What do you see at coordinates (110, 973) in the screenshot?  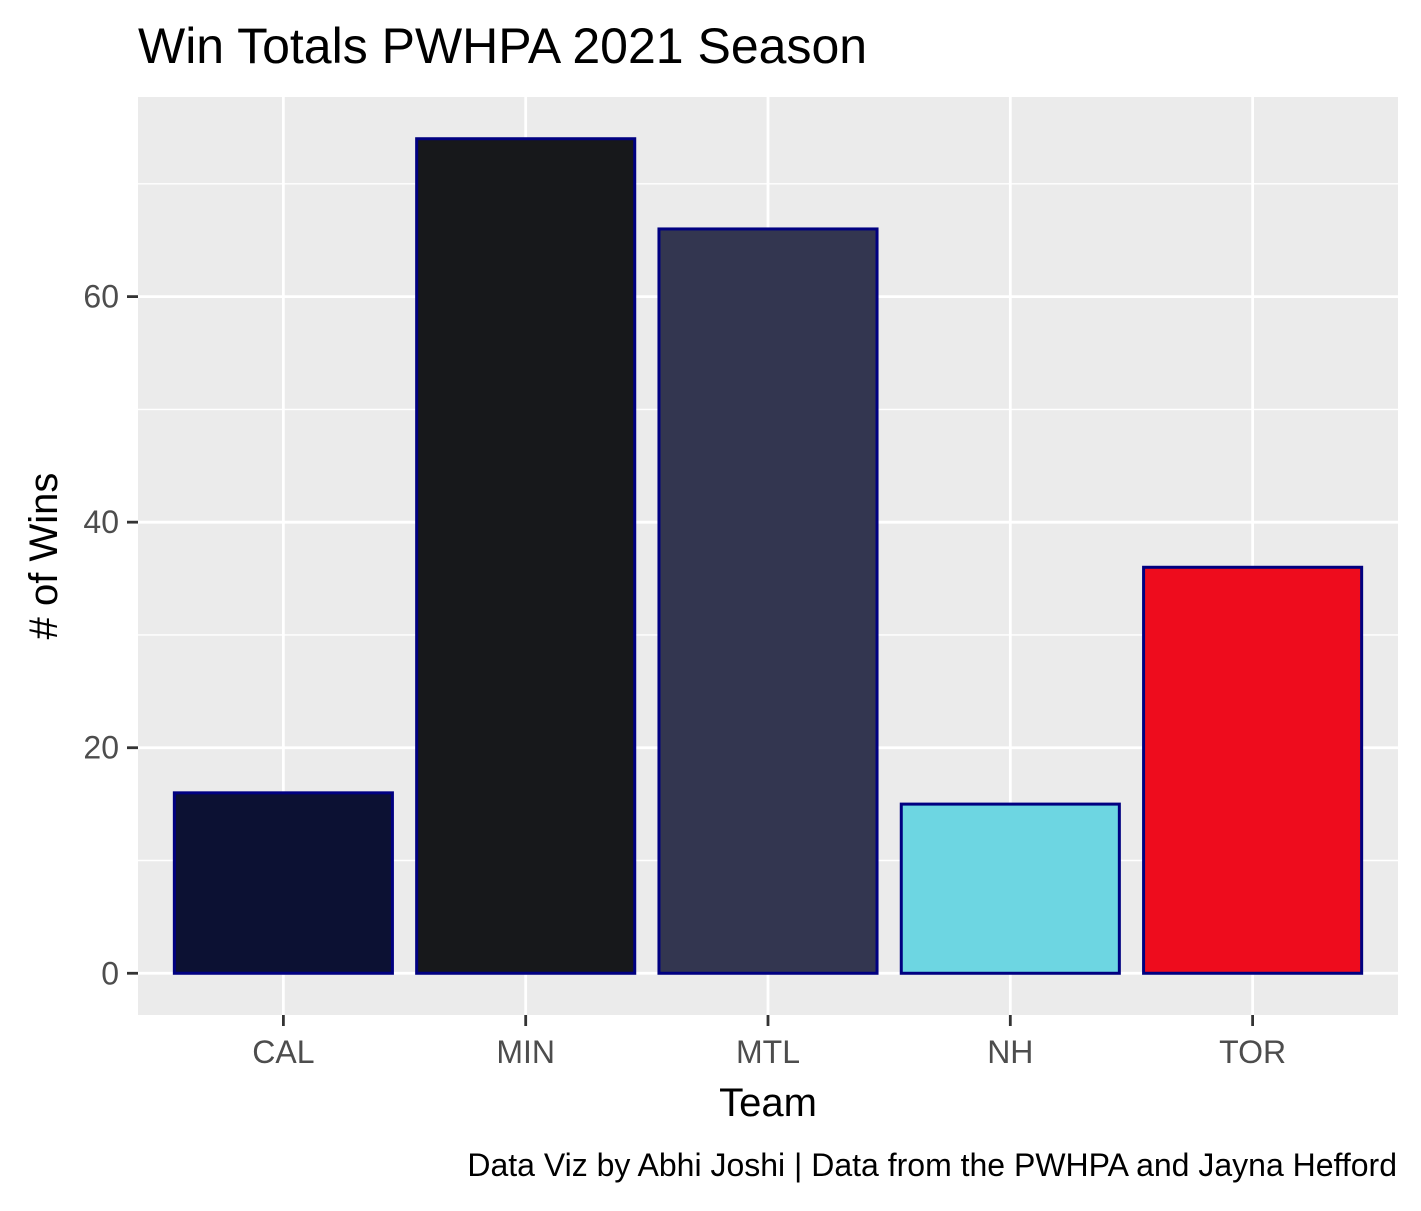 I see `y-tick-label: 0` at bounding box center [110, 973].